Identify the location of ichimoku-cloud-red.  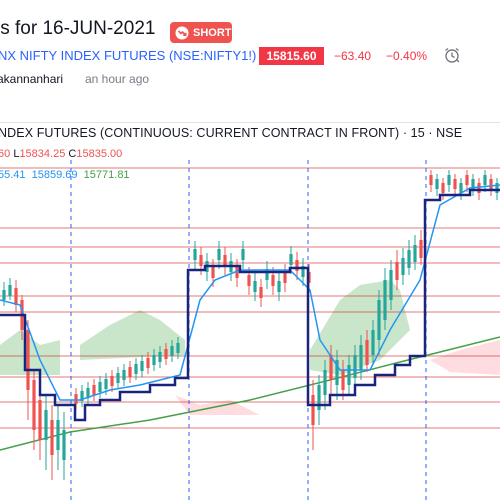
(465, 357).